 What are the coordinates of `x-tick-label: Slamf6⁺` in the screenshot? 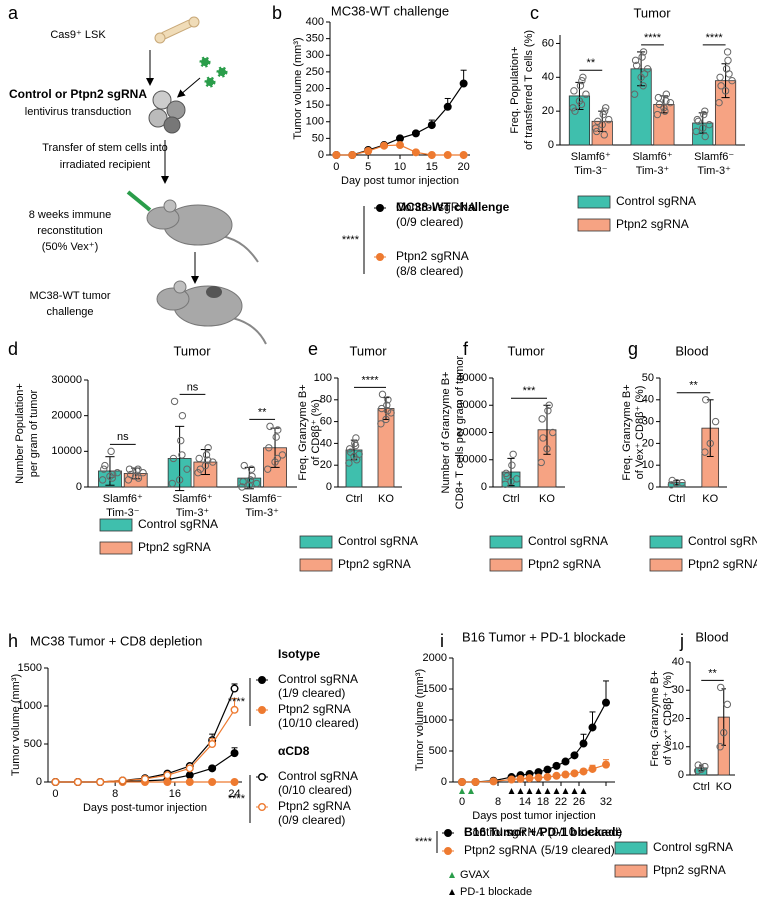 It's located at (123, 499).